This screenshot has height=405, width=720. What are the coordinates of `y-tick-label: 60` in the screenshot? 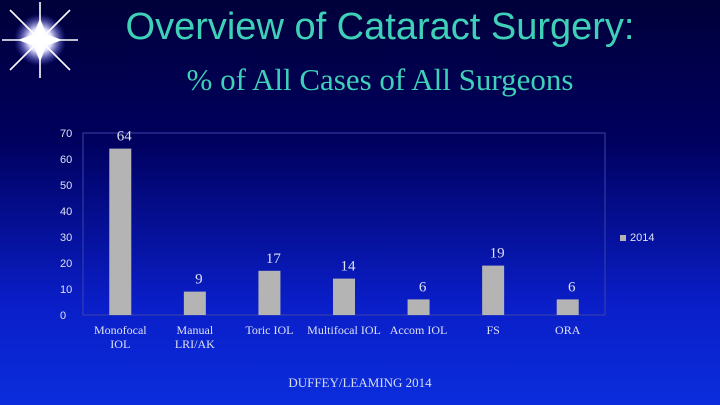 It's located at (66, 160).